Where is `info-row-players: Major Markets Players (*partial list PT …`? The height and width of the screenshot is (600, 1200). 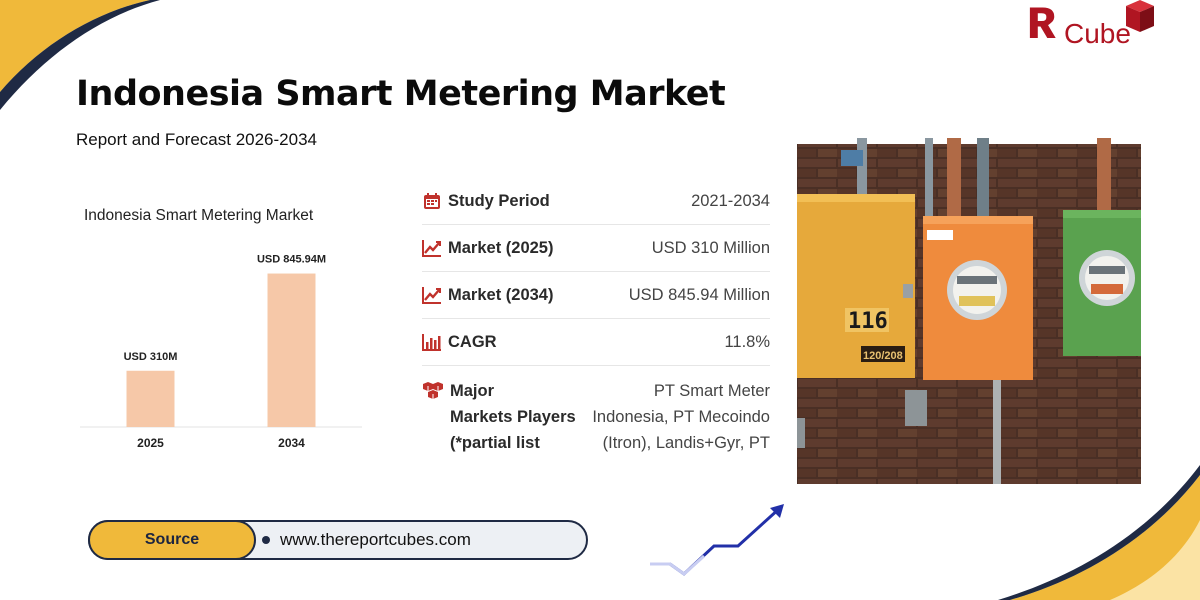
info-row-players: Major Markets Players (*partial list PT … is located at coordinates (596, 416).